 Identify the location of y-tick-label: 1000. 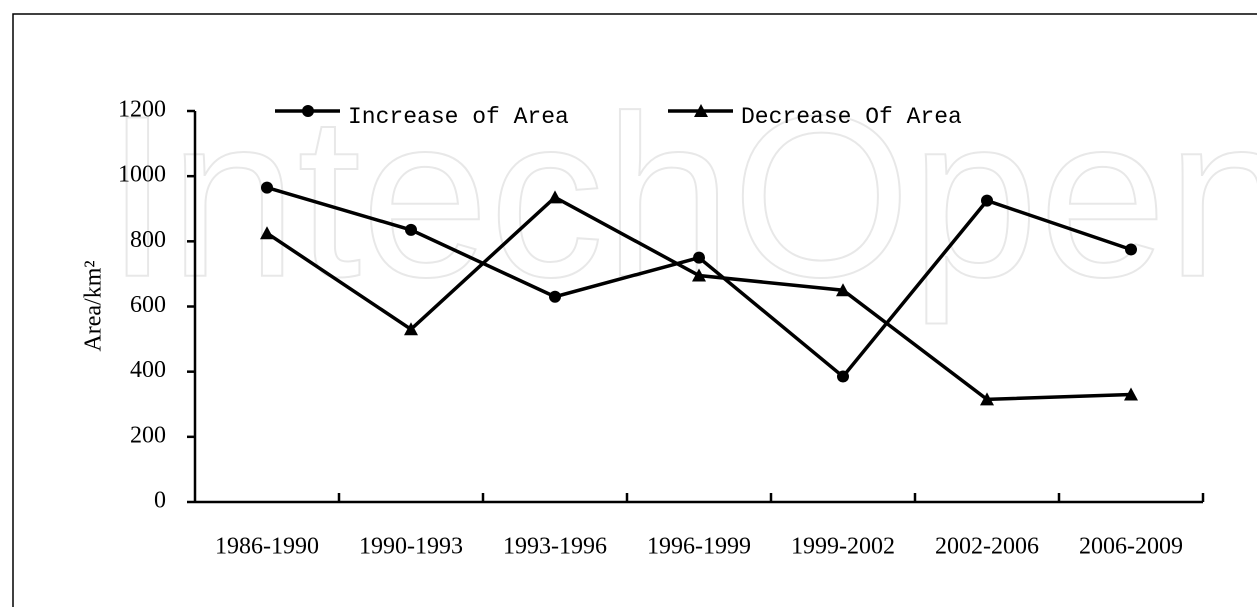
(142, 175).